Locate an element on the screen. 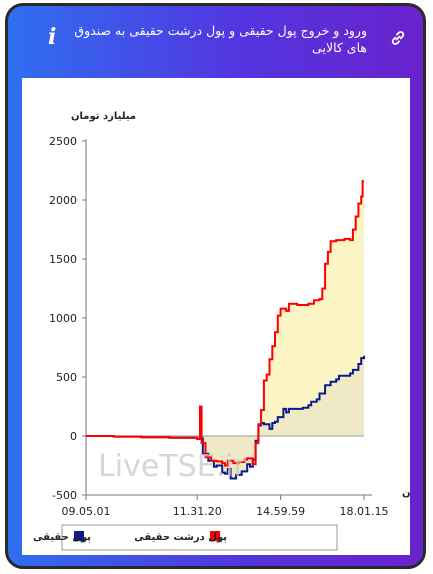 The image size is (433, 574). y-axis-label: میلیارد تومان is located at coordinates (103, 116).